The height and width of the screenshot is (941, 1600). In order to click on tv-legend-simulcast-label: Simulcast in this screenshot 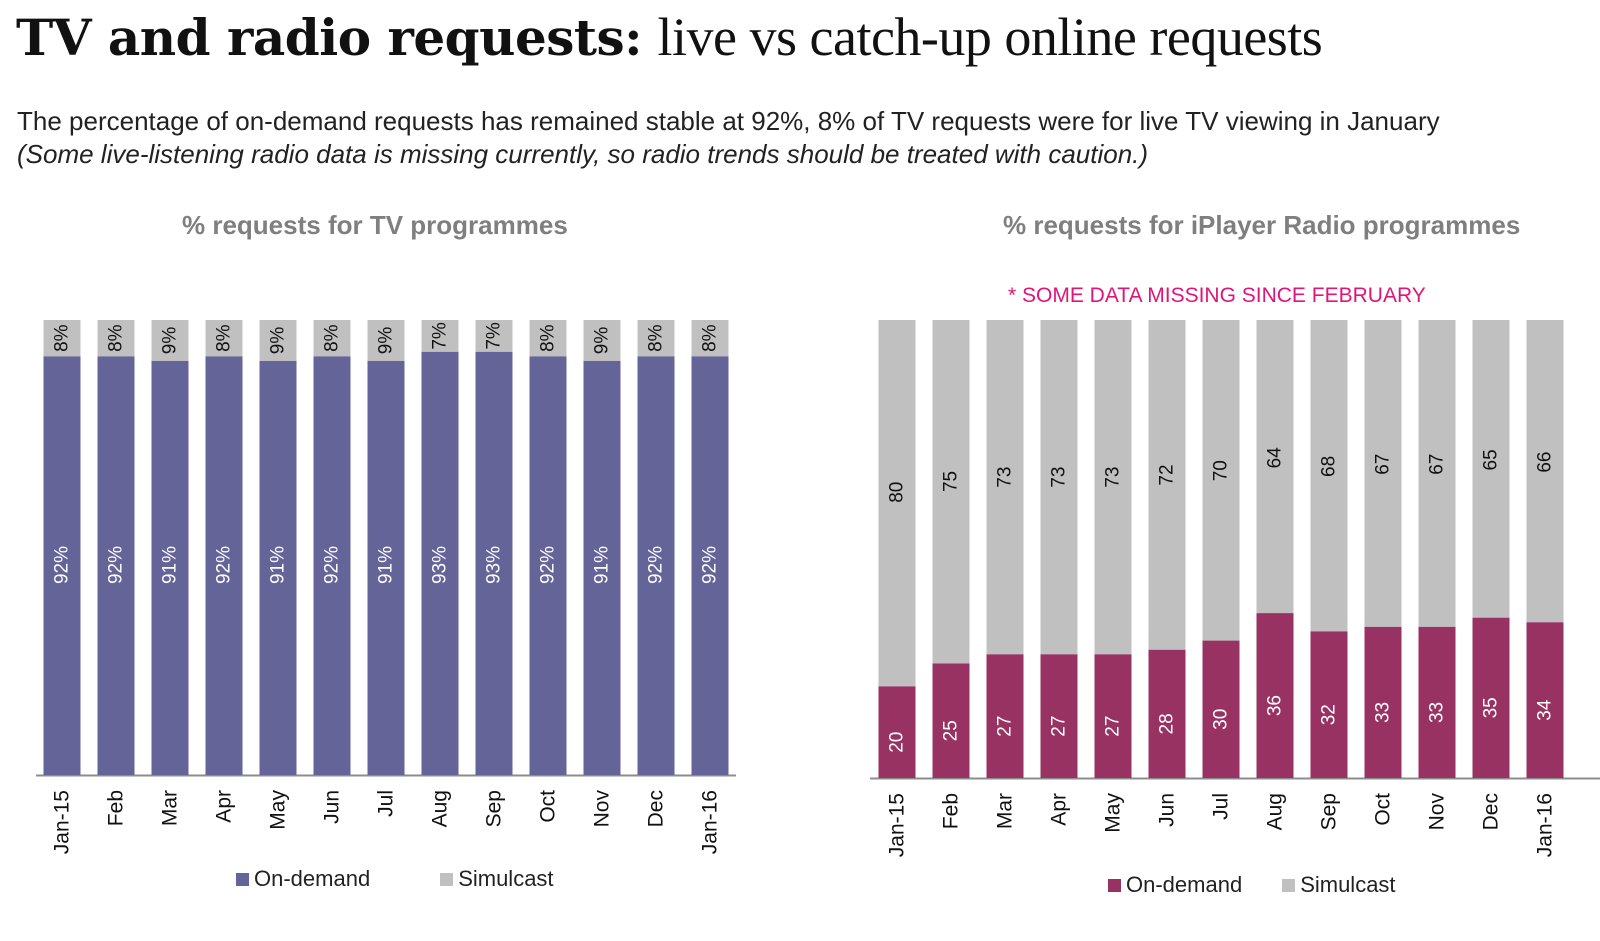, I will do `click(506, 878)`.